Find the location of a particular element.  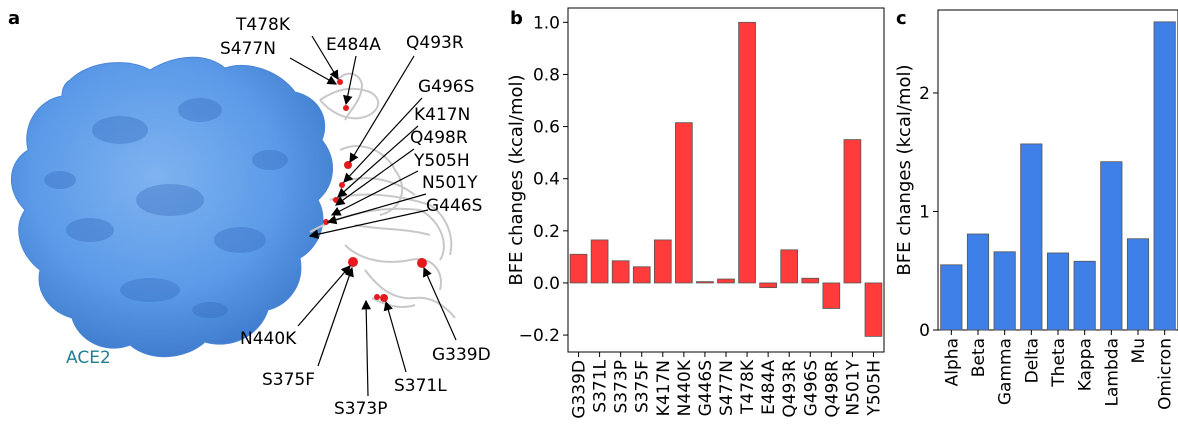

chart-b-bar-k417n is located at coordinates (662, 261).